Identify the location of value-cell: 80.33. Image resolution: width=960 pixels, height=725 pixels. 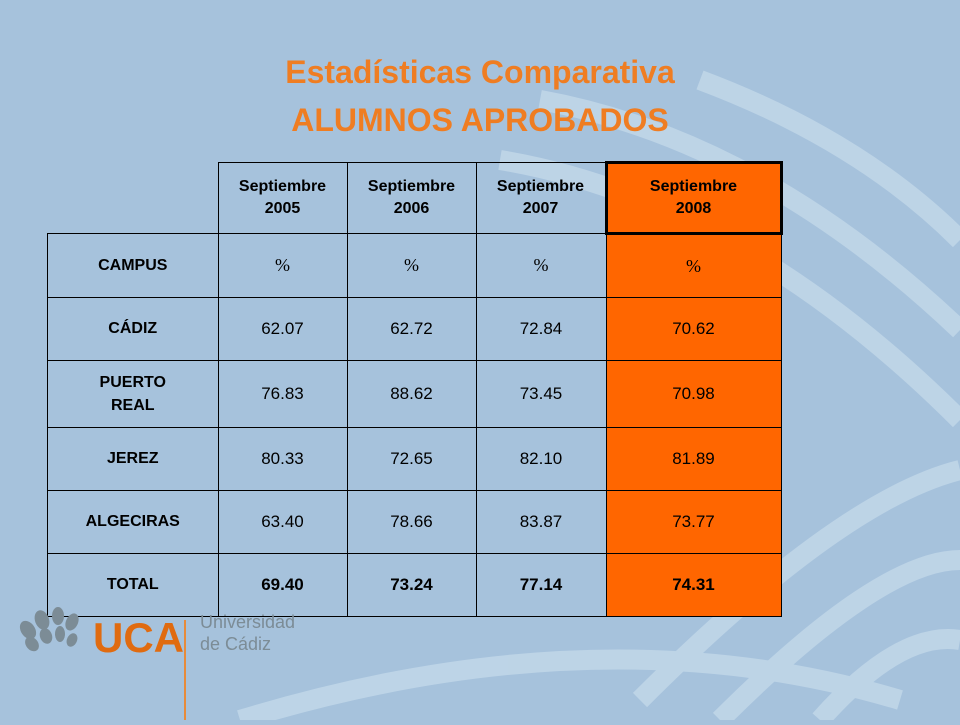
(282, 459).